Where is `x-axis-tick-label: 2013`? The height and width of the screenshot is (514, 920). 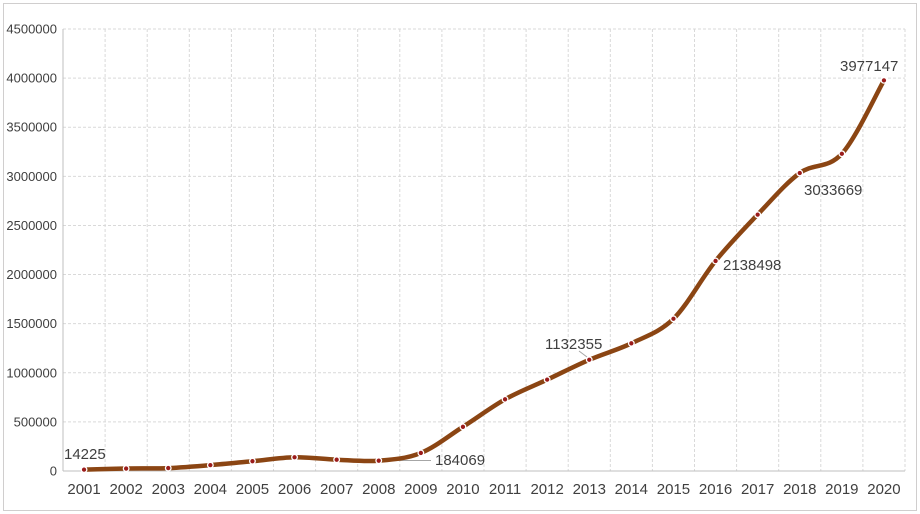
x-axis-tick-label: 2013 is located at coordinates (589, 489).